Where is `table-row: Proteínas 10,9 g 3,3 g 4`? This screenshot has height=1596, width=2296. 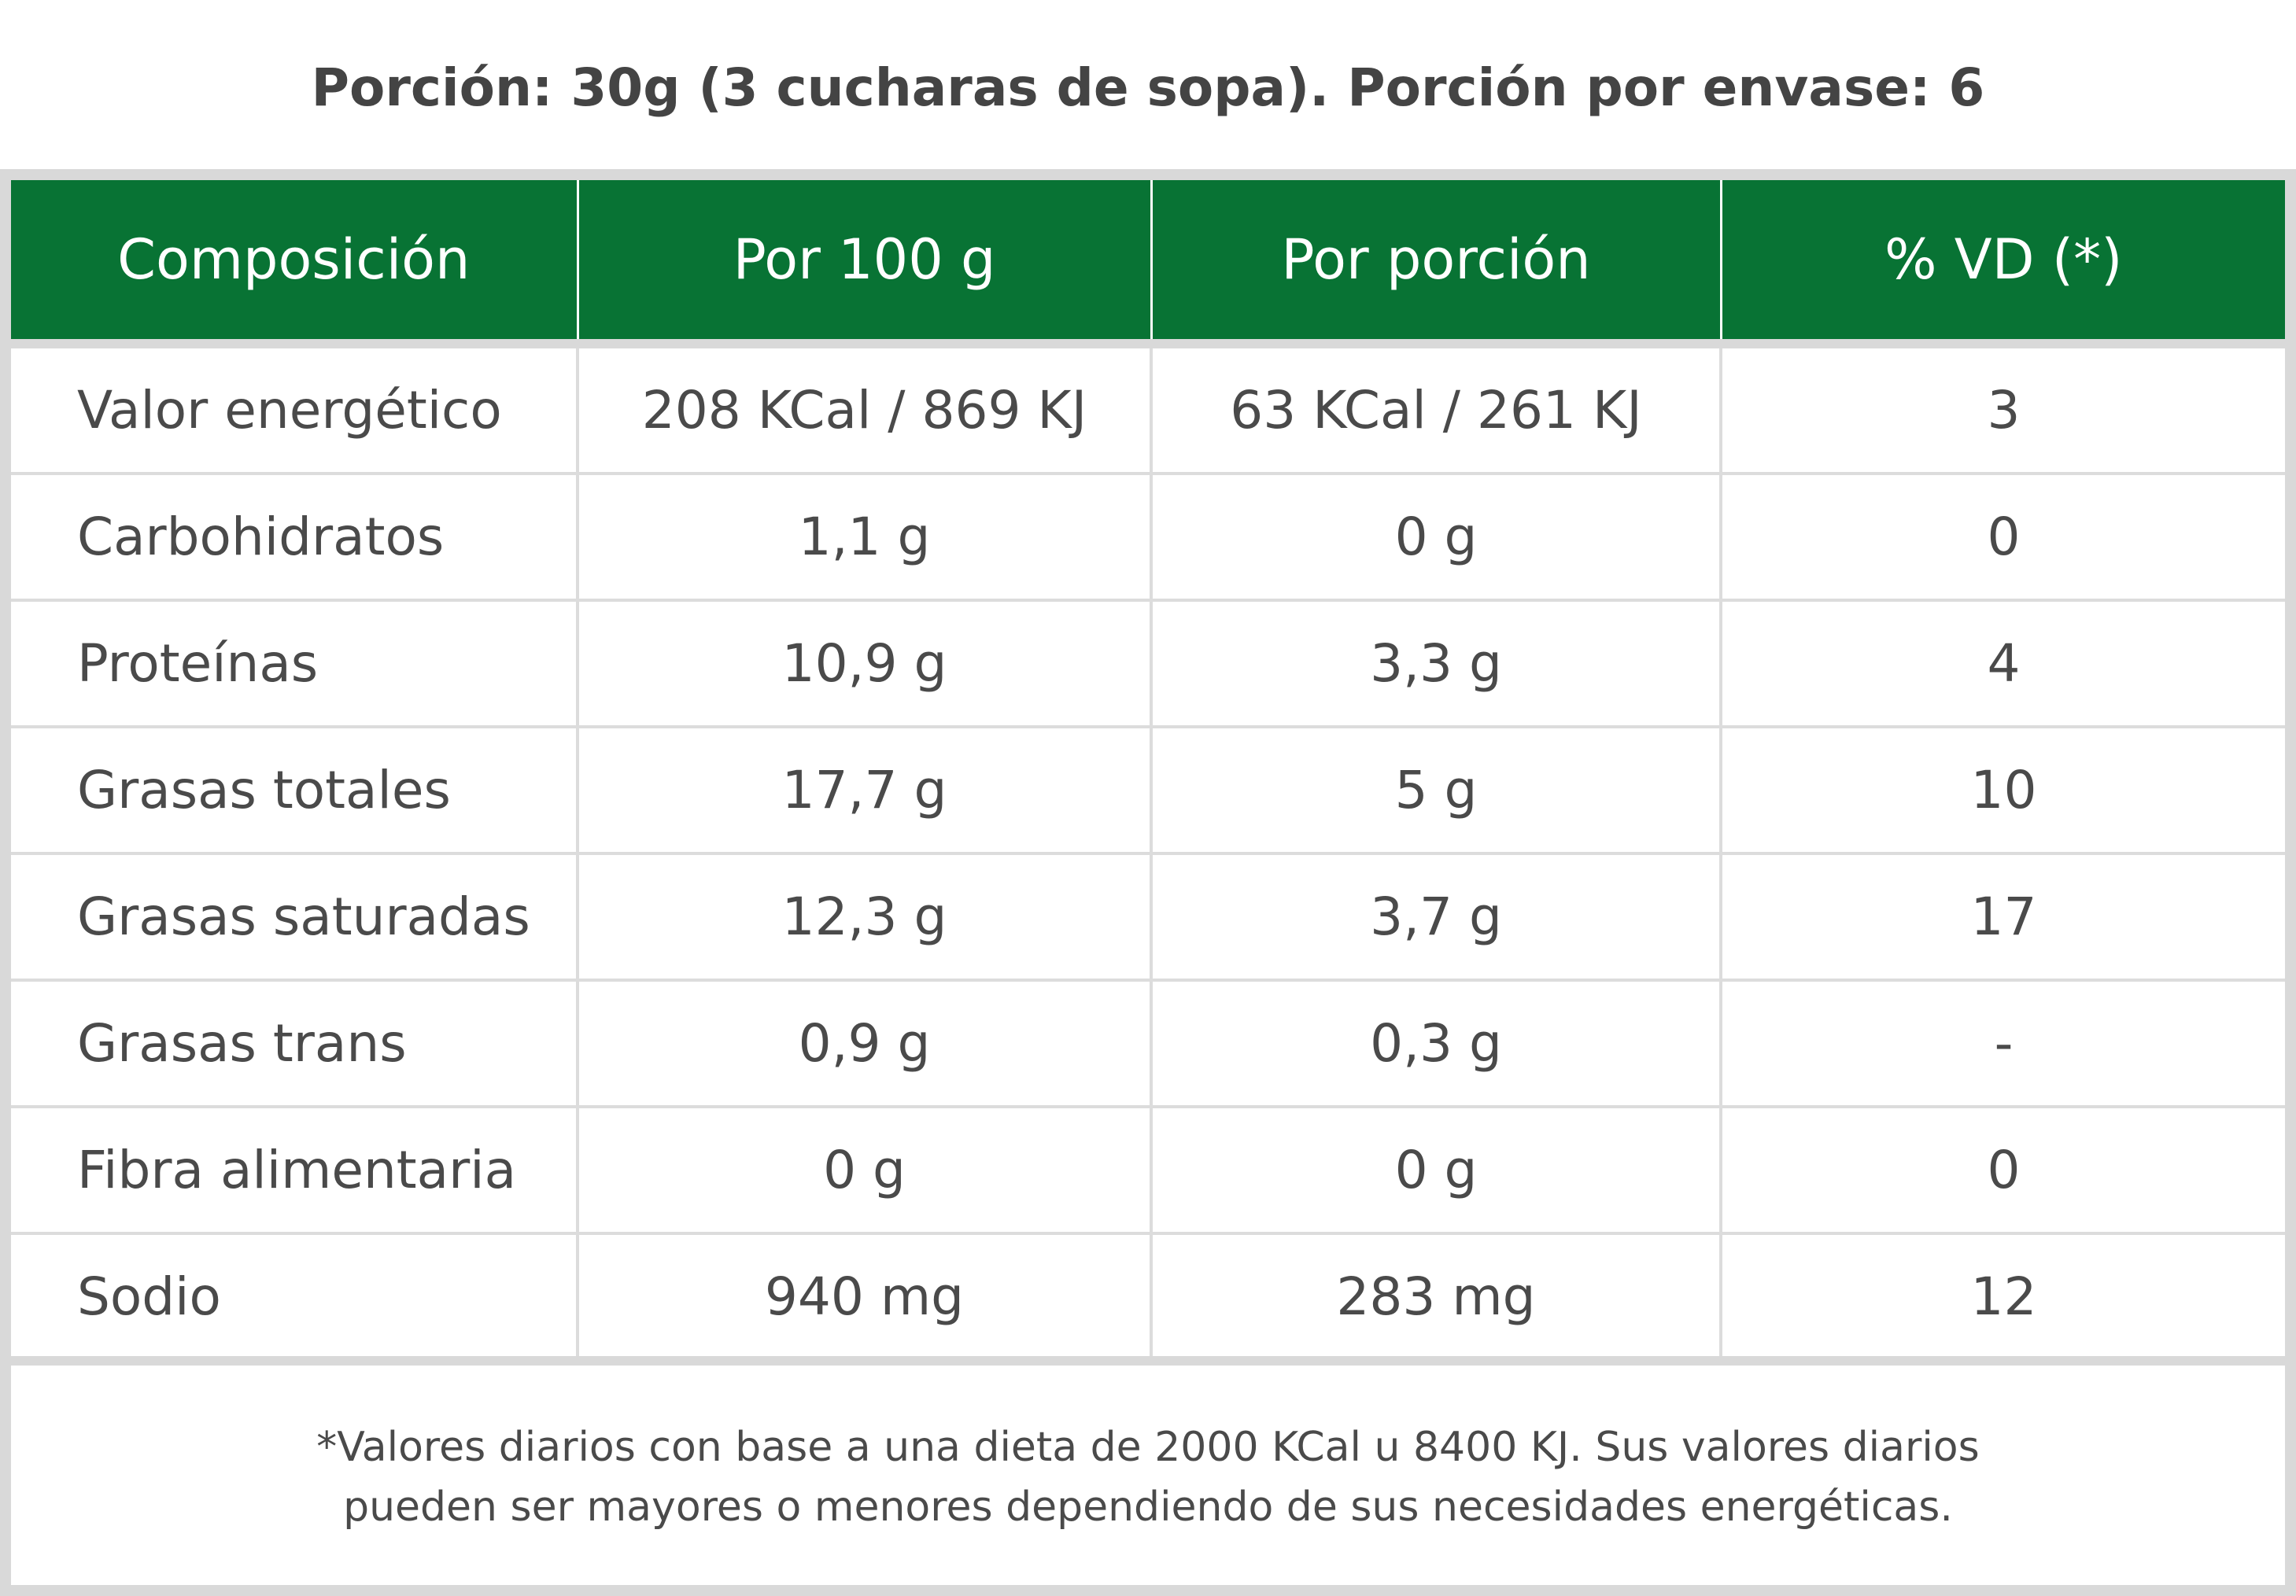
table-row: Proteínas 10,9 g 3,3 g 4 is located at coordinates (1148, 664).